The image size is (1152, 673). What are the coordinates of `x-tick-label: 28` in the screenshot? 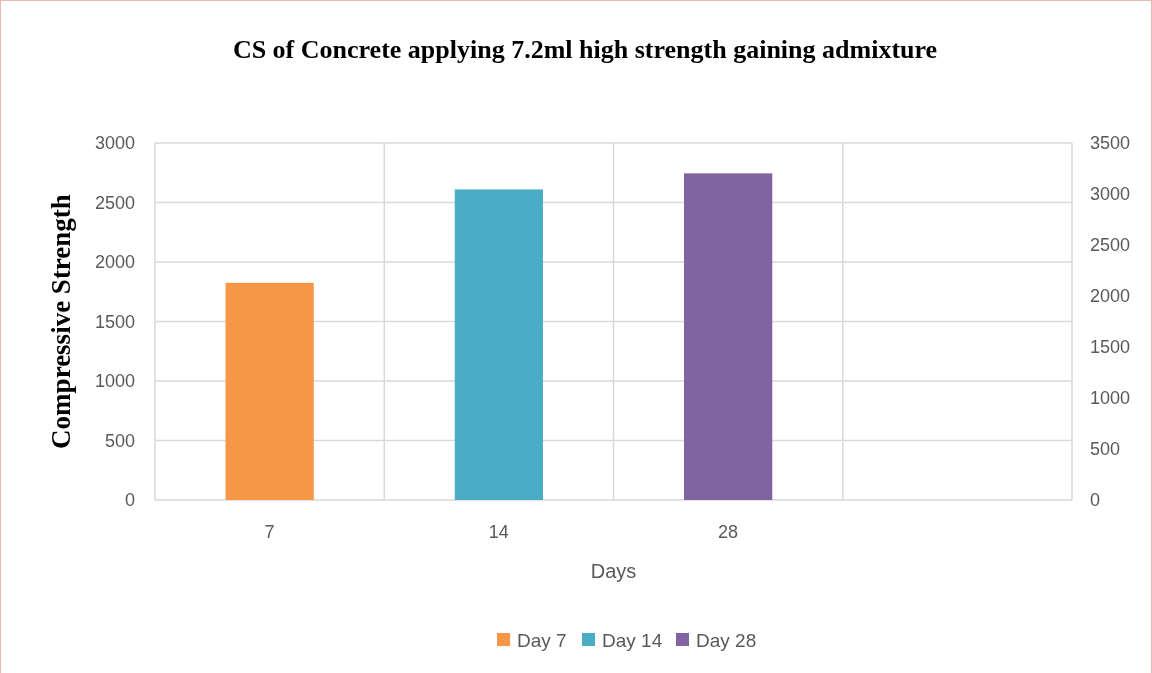 It's located at (728, 532).